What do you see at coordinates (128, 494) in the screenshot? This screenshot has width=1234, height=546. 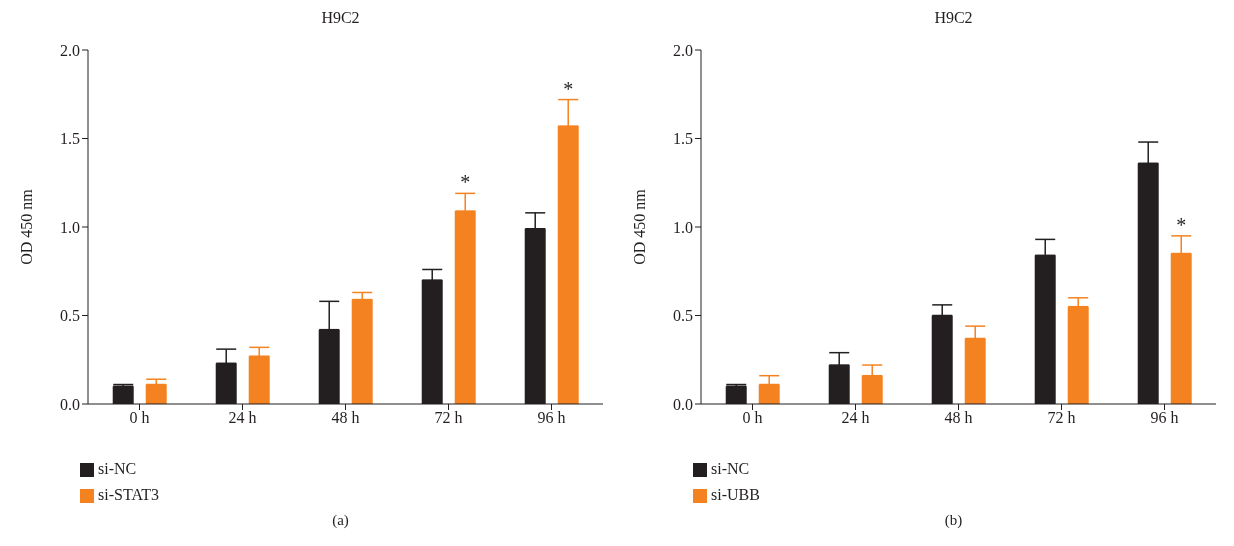 I see `legend-label: si-STAT3` at bounding box center [128, 494].